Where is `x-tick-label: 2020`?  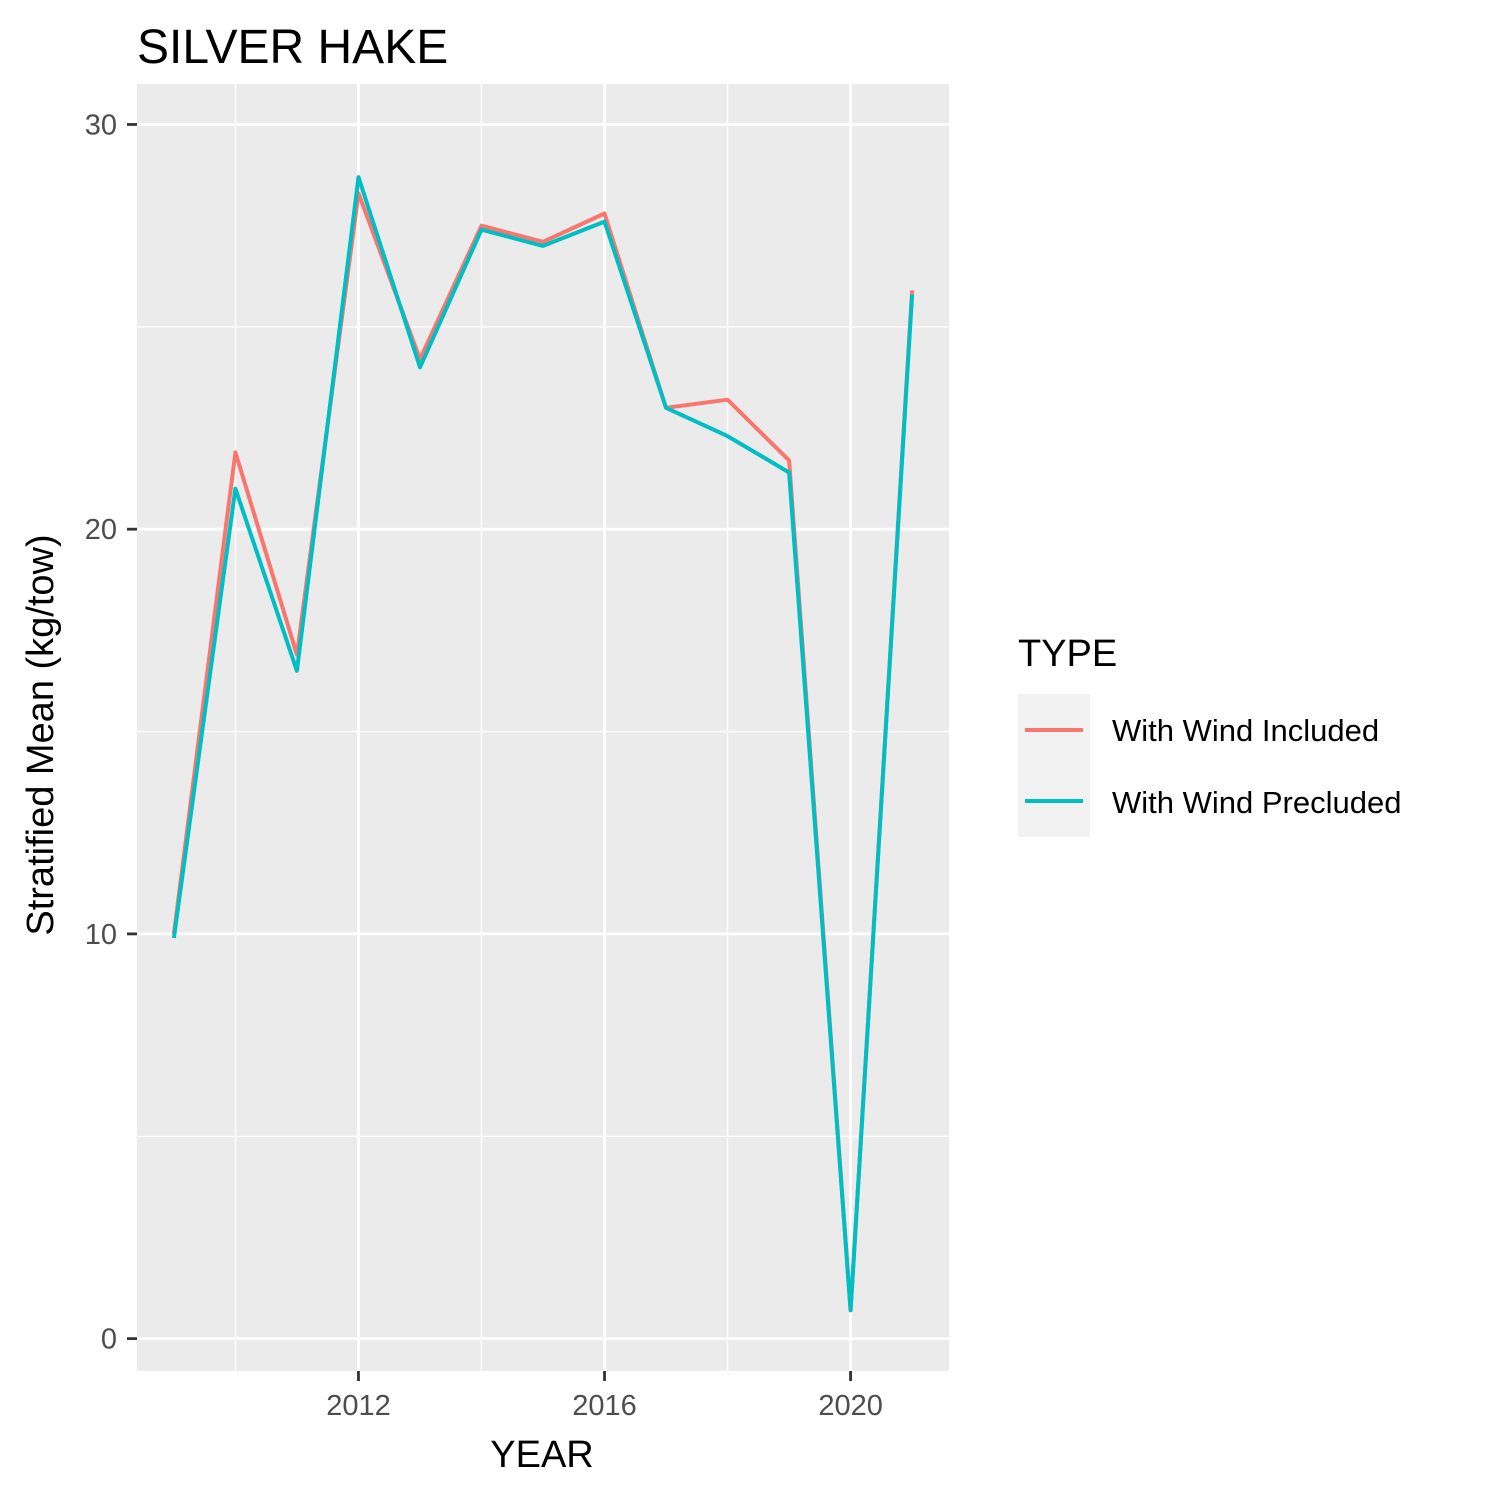
x-tick-label: 2020 is located at coordinates (850, 1406).